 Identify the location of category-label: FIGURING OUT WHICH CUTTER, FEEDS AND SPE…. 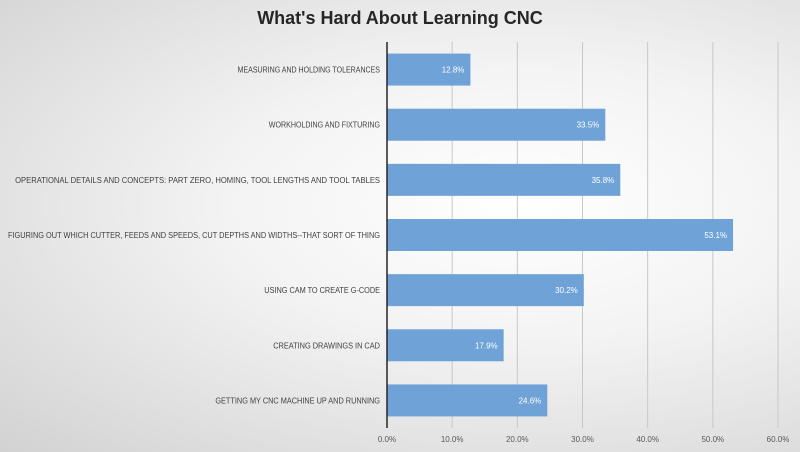
(194, 235).